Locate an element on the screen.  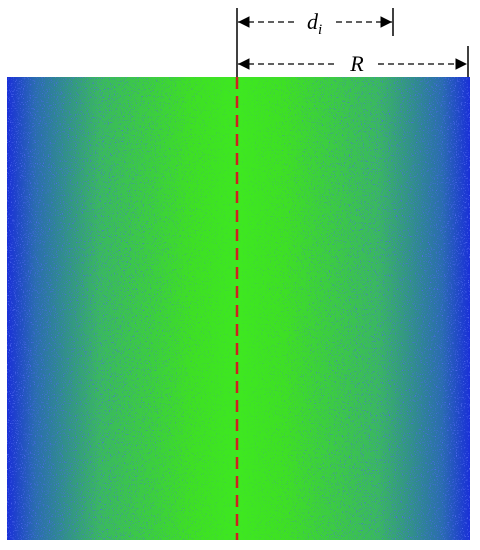
r-label: R is located at coordinates (356, 63).